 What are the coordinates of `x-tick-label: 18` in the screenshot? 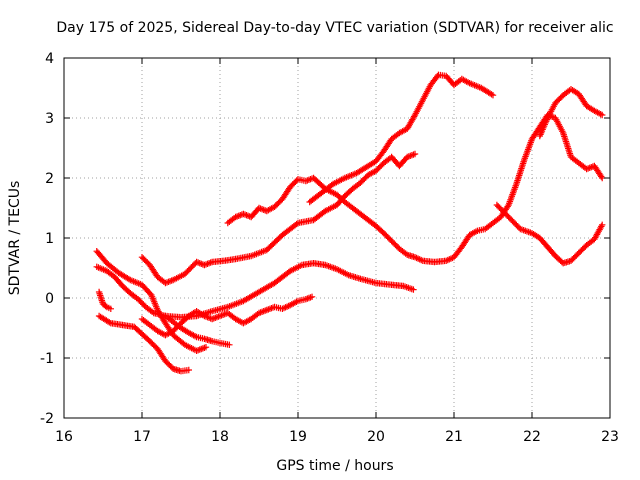 It's located at (220, 437).